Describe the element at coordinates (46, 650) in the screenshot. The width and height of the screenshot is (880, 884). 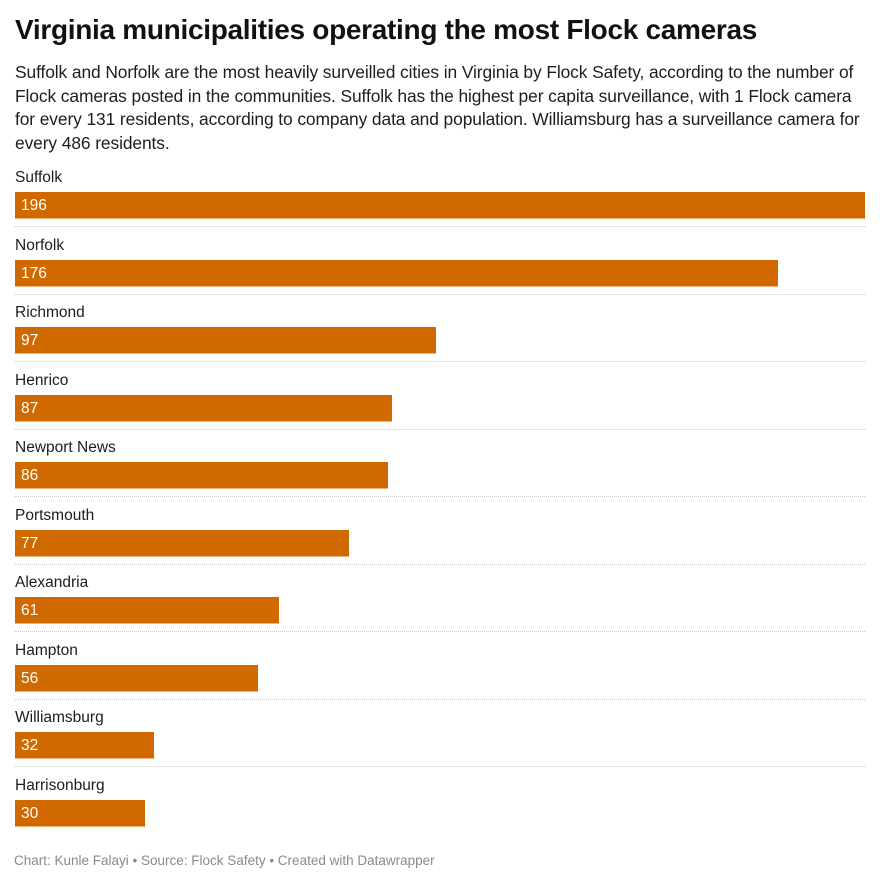
I see `category-label: Hampton` at that location.